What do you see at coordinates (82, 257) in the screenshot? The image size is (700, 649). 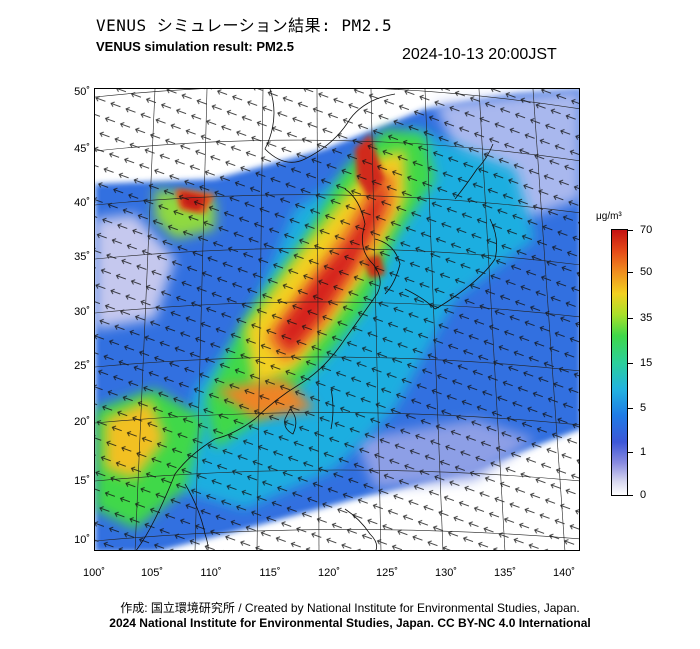 I see `lat-label-35: 35˚` at bounding box center [82, 257].